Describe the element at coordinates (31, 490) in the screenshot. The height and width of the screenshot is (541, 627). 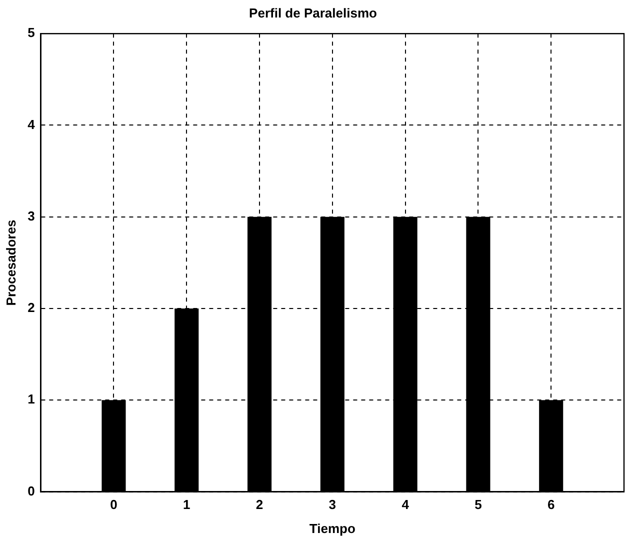
I see `y-tick-label: 0` at that location.